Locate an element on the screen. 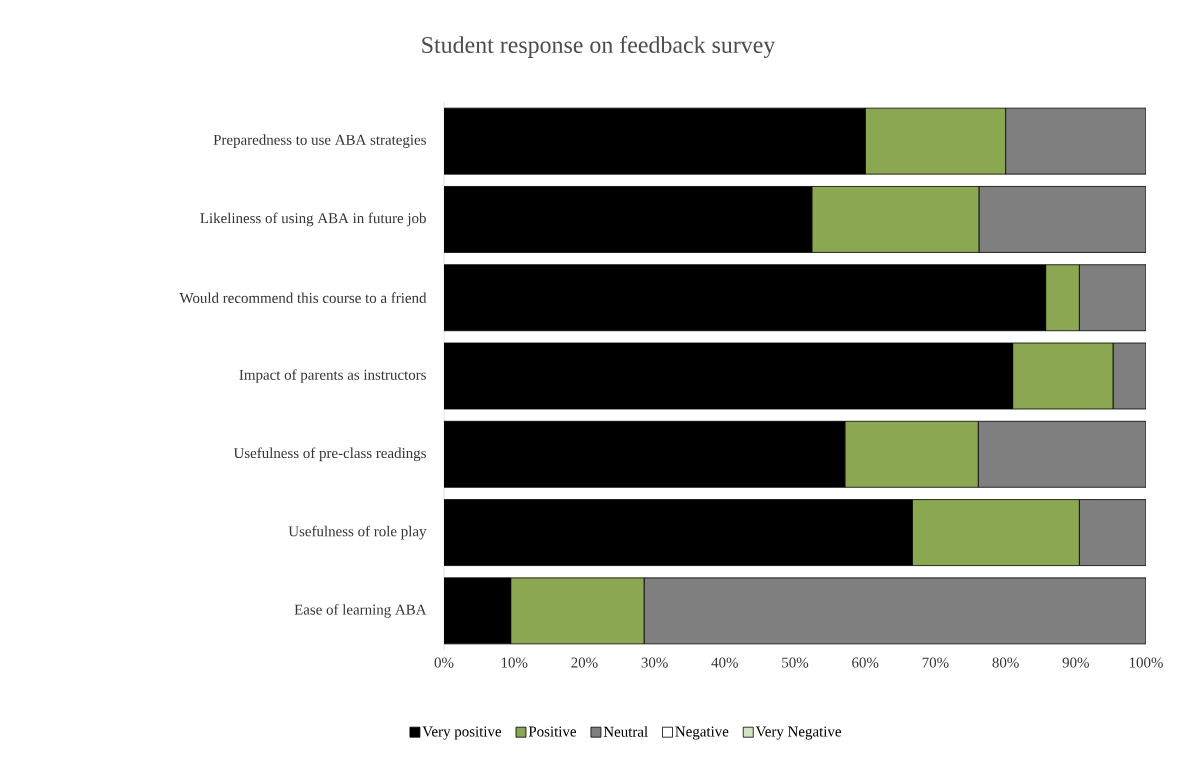  legend-label: Neutral is located at coordinates (625, 731).